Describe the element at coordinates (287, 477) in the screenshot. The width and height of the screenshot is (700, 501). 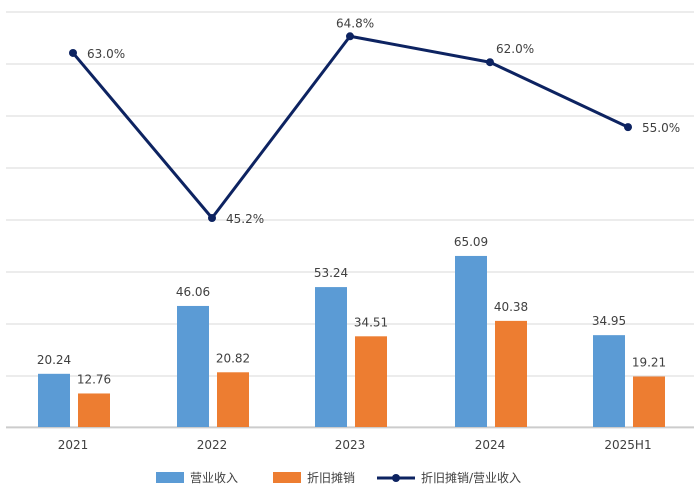
I see `legend-swatch-depreciation` at that location.